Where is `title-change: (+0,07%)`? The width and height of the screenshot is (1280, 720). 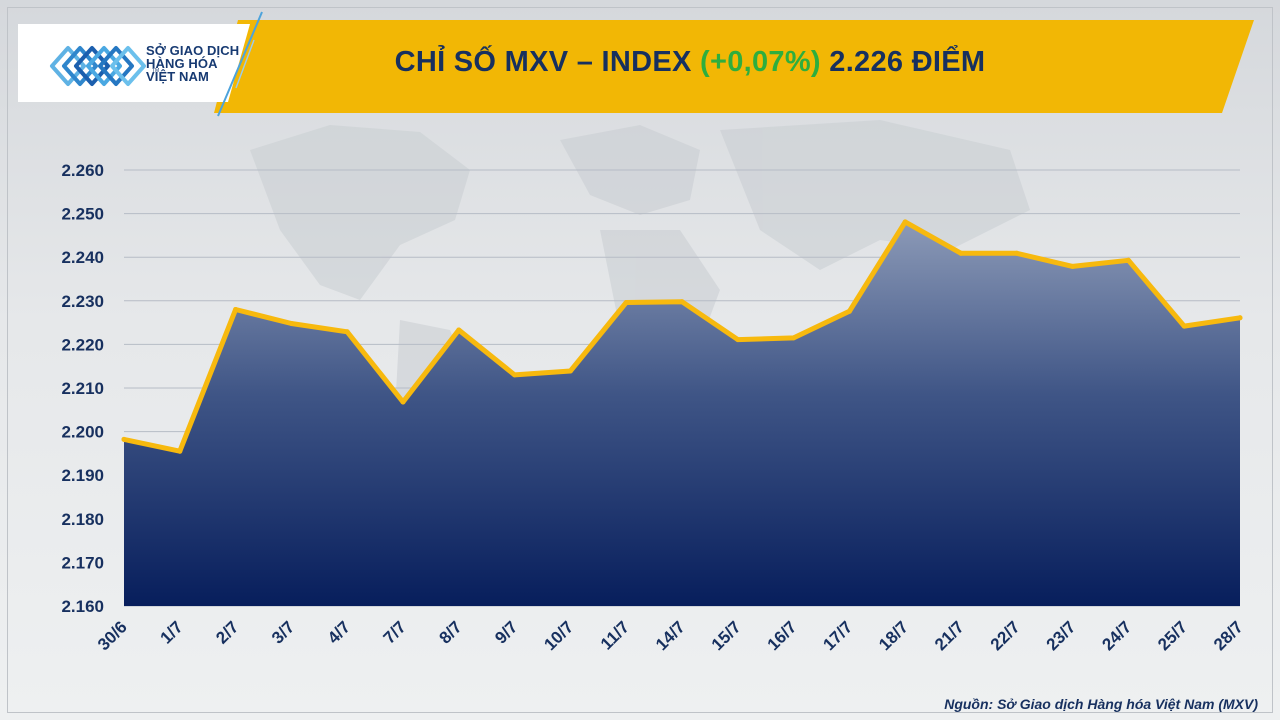
title-change: (+0,07%) is located at coordinates (760, 62).